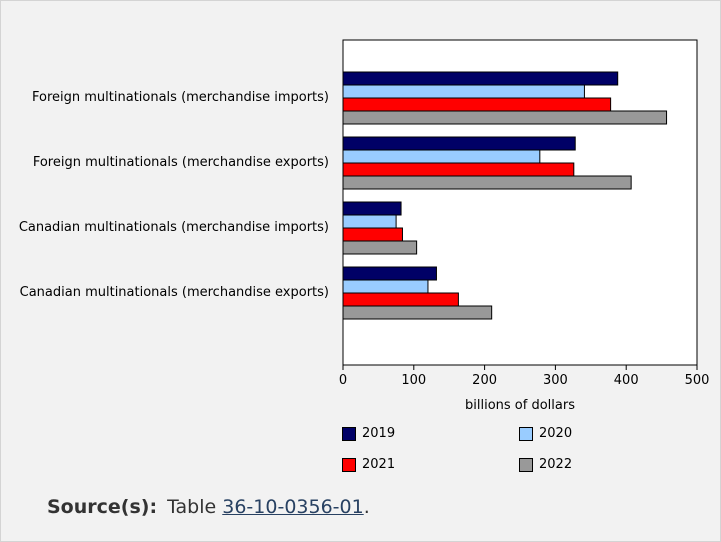  I want to click on bar-foreign-multinationals-merchandise-exports-2019, so click(459, 143).